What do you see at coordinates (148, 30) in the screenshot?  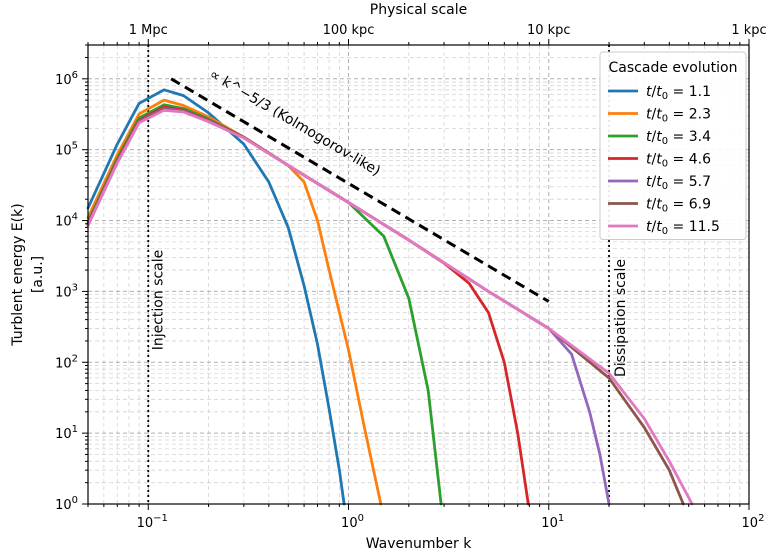 I see `top-tick-label: 1 Mpc` at bounding box center [148, 30].